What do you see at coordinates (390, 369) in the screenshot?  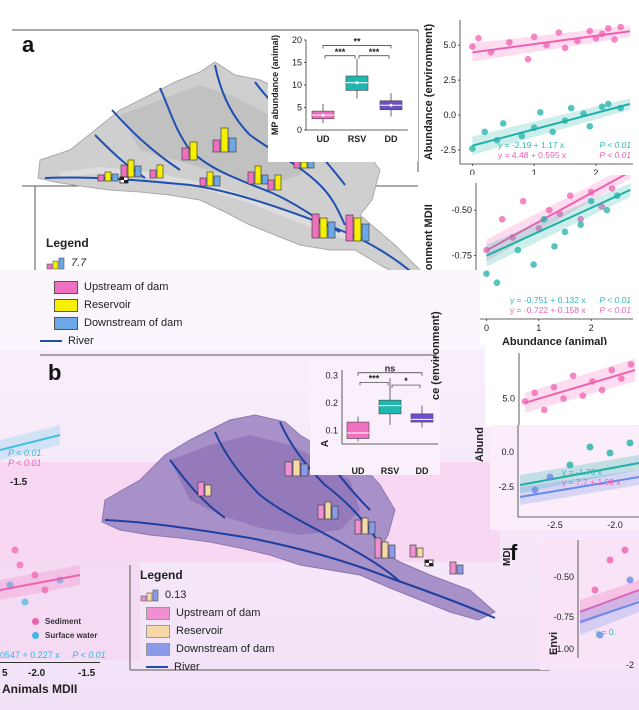 I see `inset-b-siglabel-2: ns` at bounding box center [390, 369].